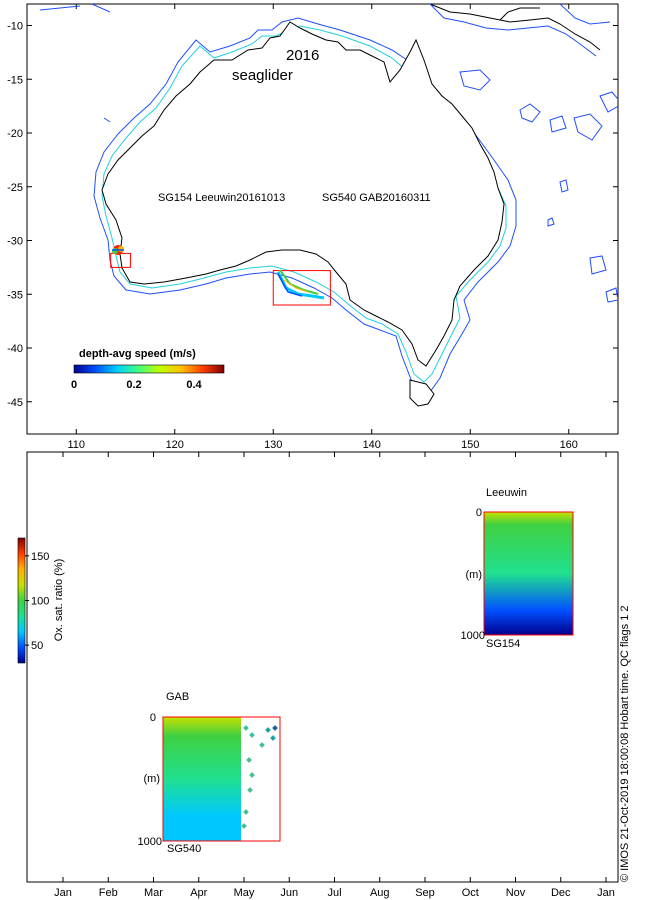 The height and width of the screenshot is (900, 650). What do you see at coordinates (137, 354) in the screenshot?
I see `speed-colorbar-title: depth-avg speed (m/s)` at bounding box center [137, 354].